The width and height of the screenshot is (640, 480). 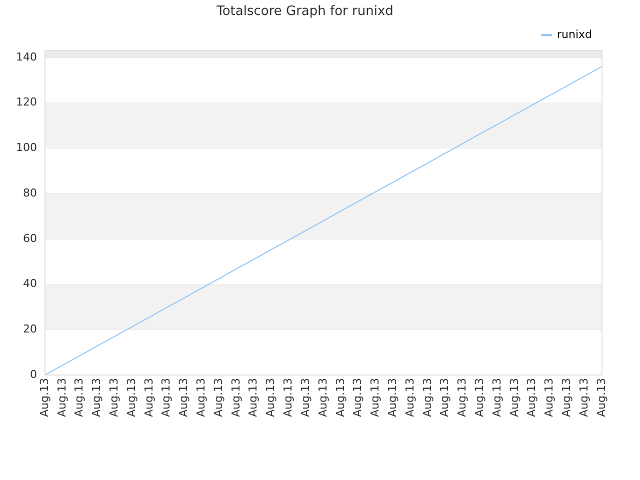 I want to click on y-tick-label: 60, so click(x=29, y=238).